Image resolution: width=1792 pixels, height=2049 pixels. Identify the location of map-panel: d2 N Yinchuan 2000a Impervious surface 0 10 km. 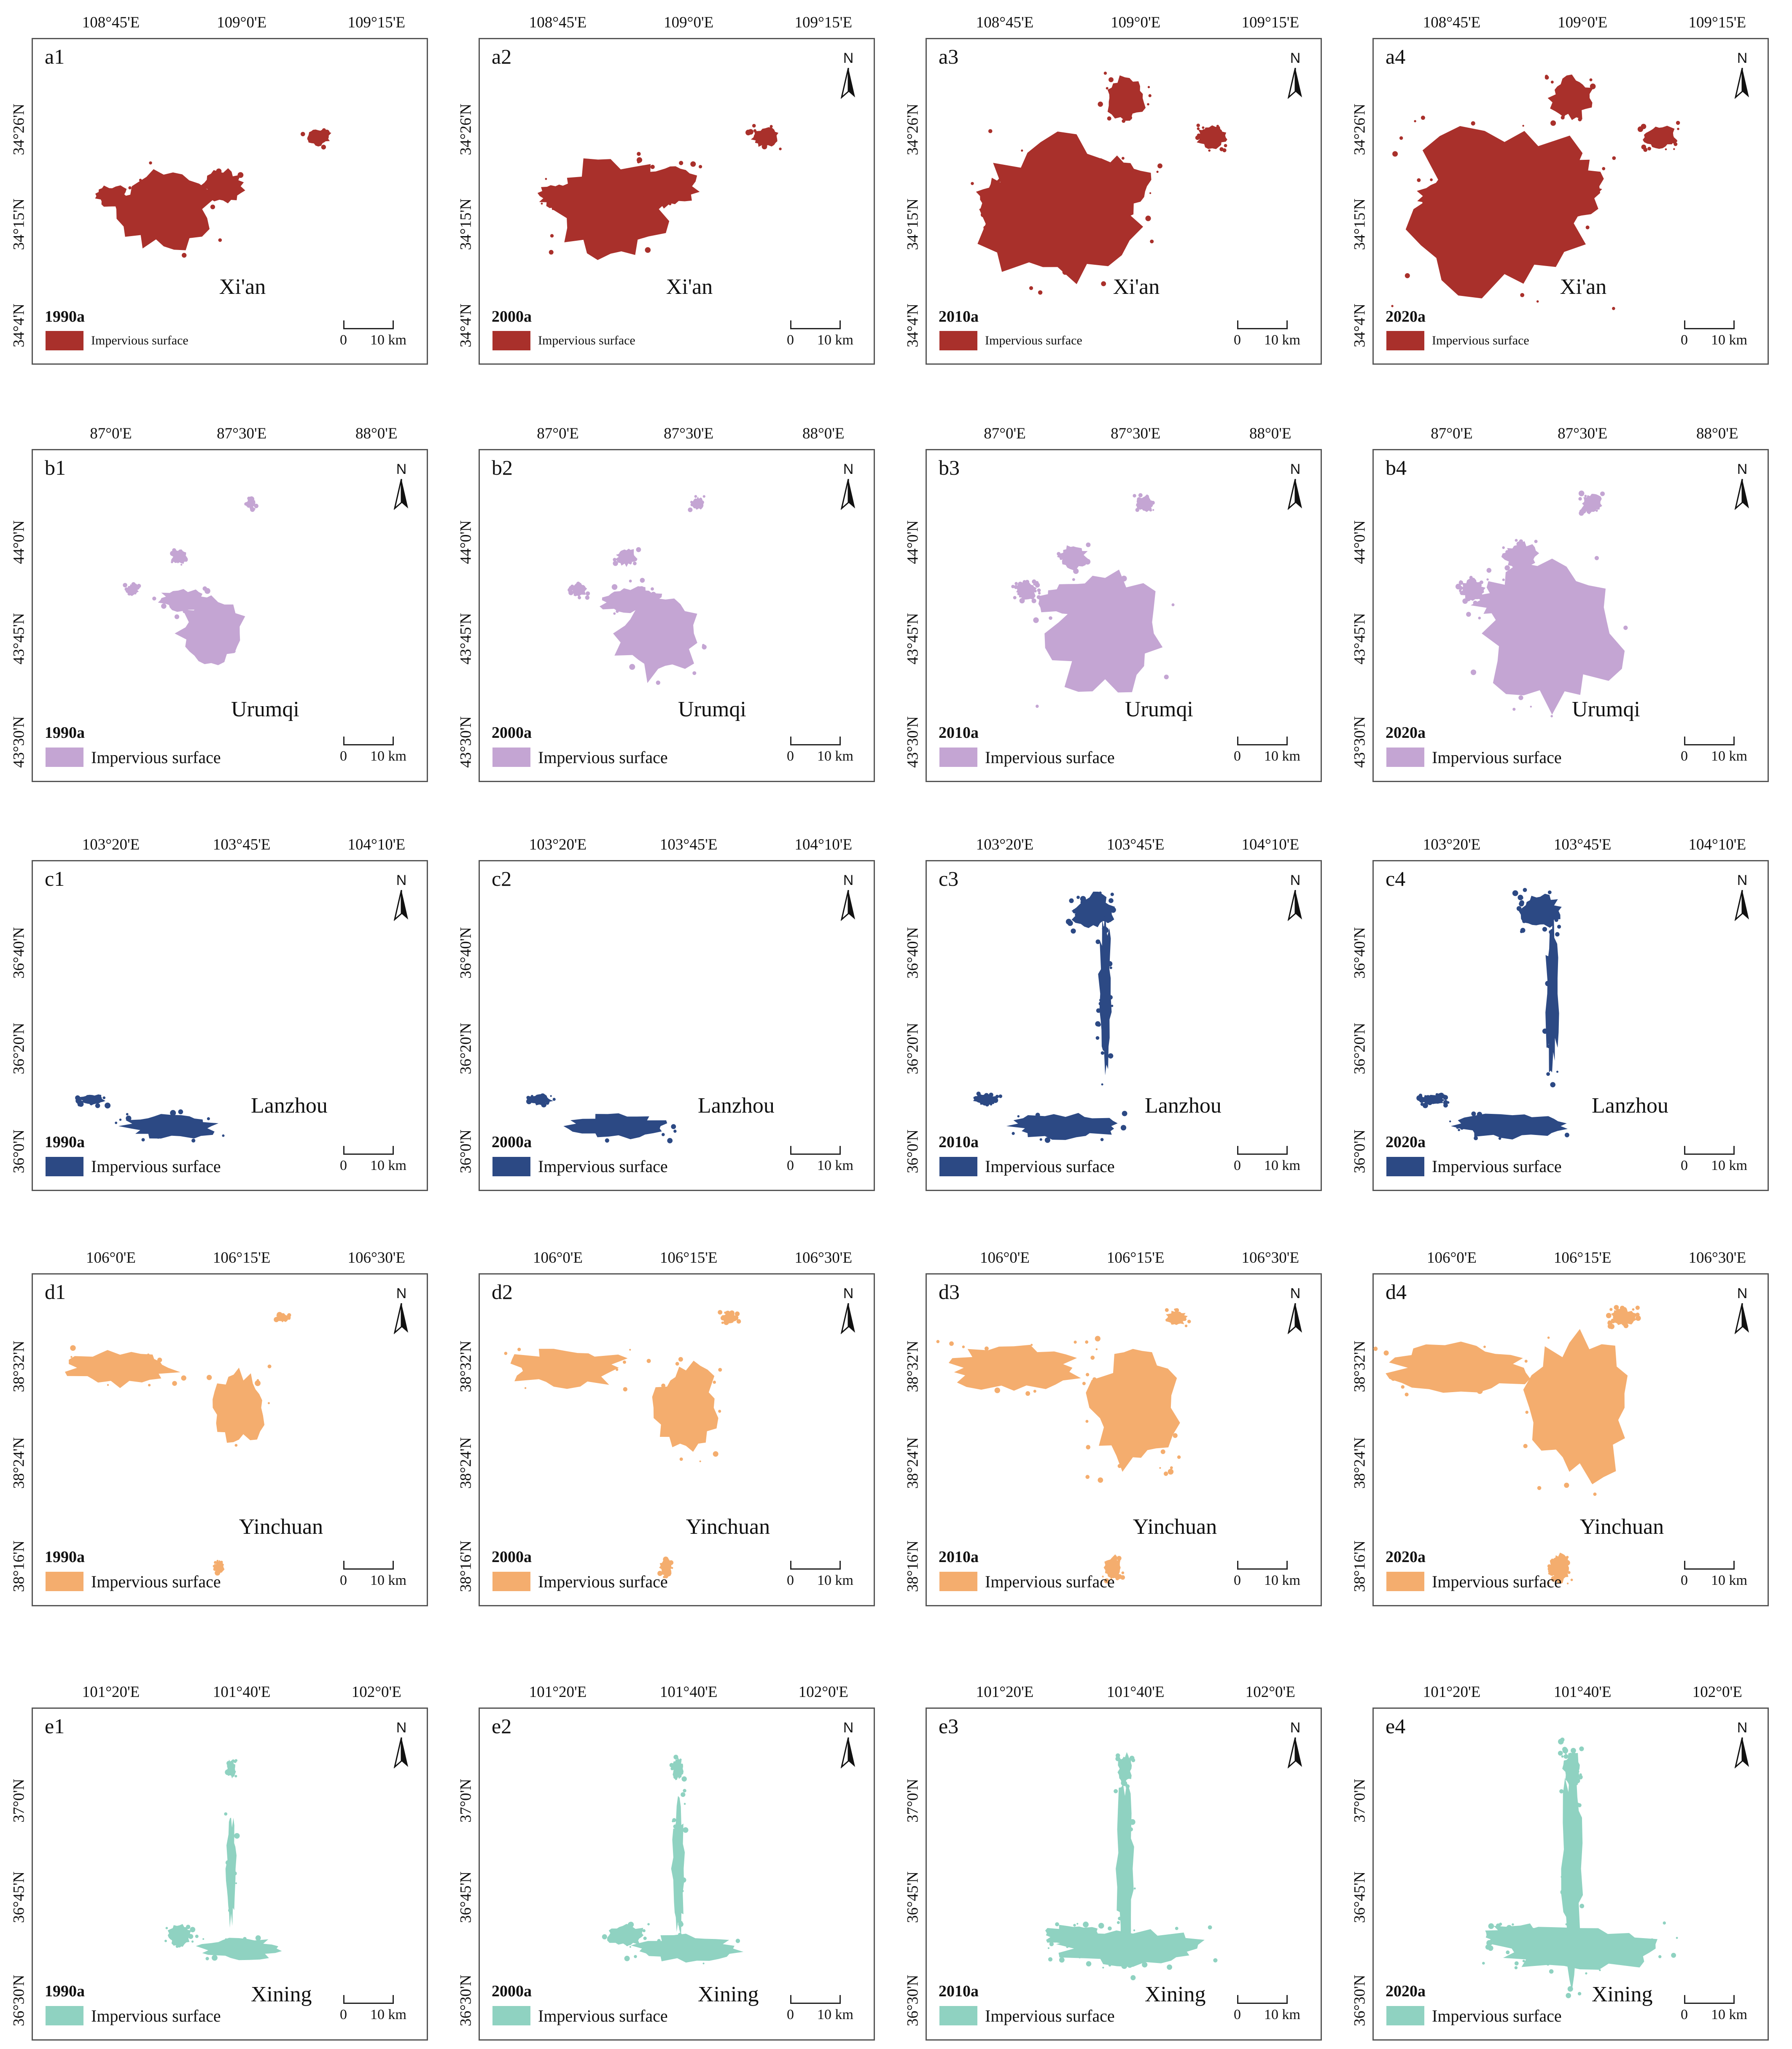
(677, 1439).